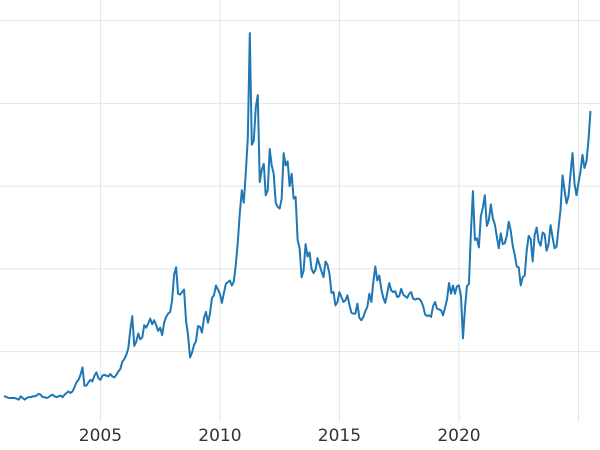 The height and width of the screenshot is (450, 600). Describe the element at coordinates (219, 436) in the screenshot. I see `x-axis-tick-label: 2010` at that location.